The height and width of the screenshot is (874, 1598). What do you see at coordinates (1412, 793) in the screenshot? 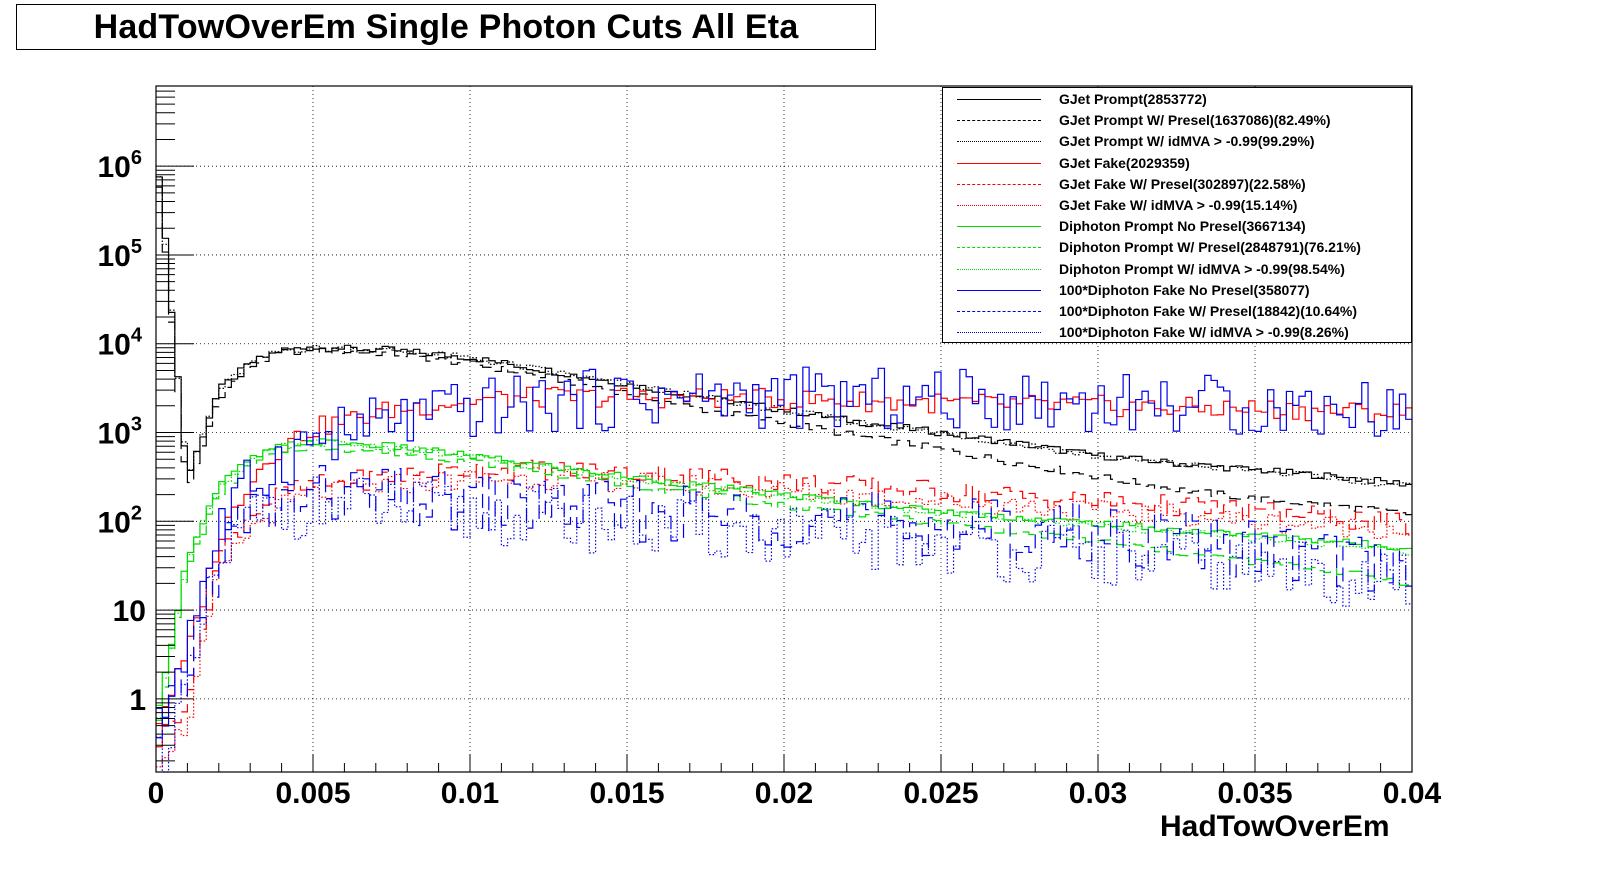
I see `x-tick-label: 0.04` at bounding box center [1412, 793].